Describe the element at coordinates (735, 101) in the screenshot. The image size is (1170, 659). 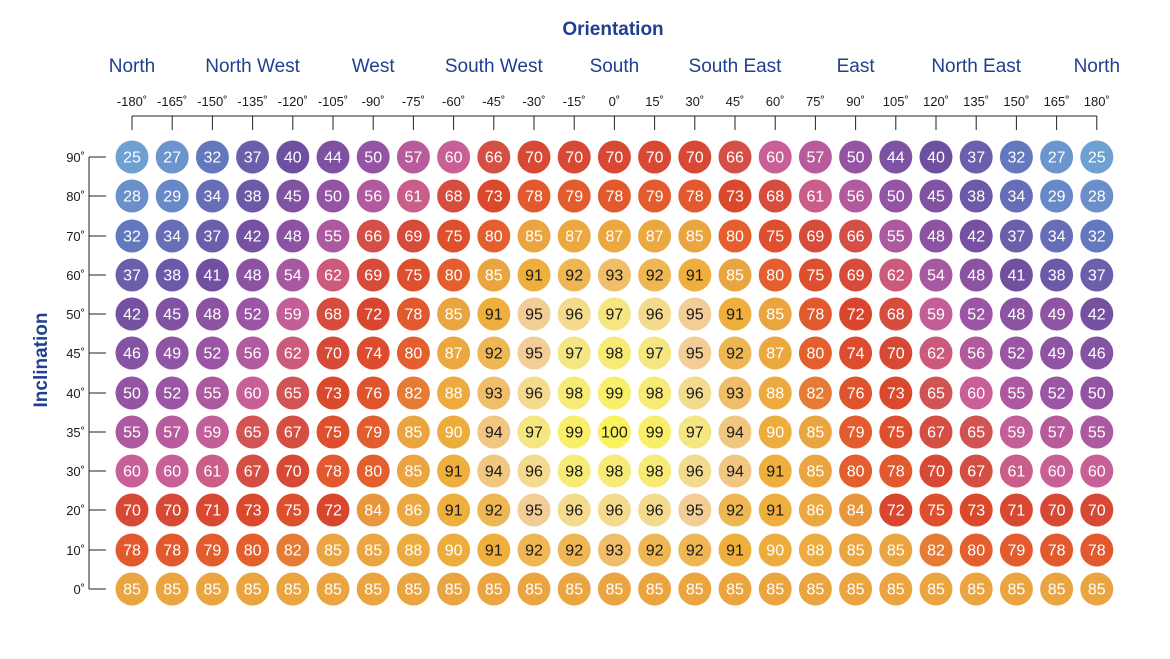
I see `x-tick-label: 45˚` at that location.